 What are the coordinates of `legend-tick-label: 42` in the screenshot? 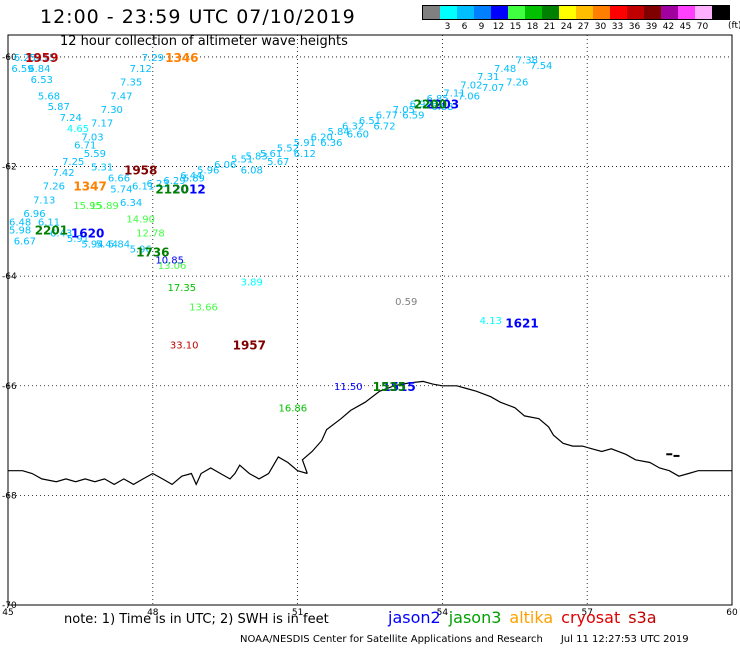 It's located at (668, 27).